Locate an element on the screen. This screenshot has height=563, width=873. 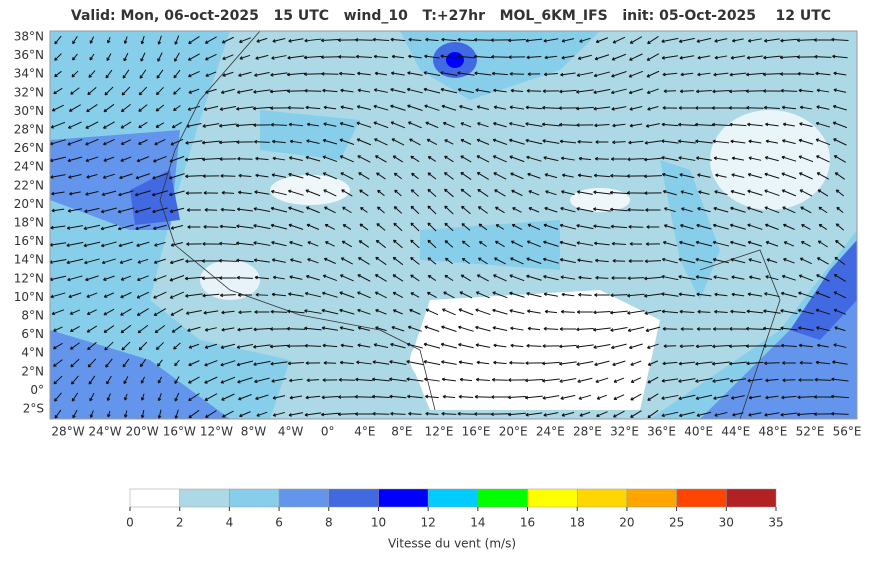
lon-label: 52°E is located at coordinates (810, 432).